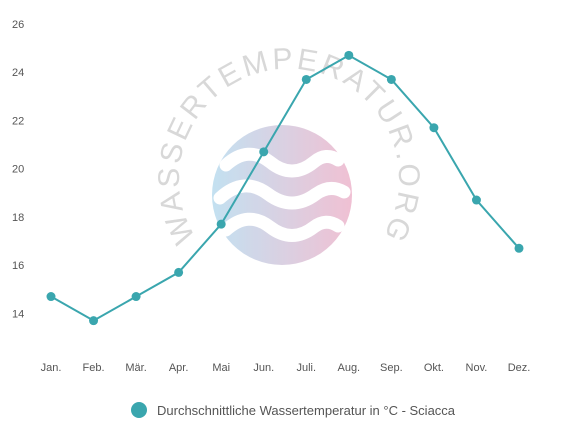  What do you see at coordinates (477, 368) in the screenshot?
I see `x-tick-label: Nov.` at bounding box center [477, 368].